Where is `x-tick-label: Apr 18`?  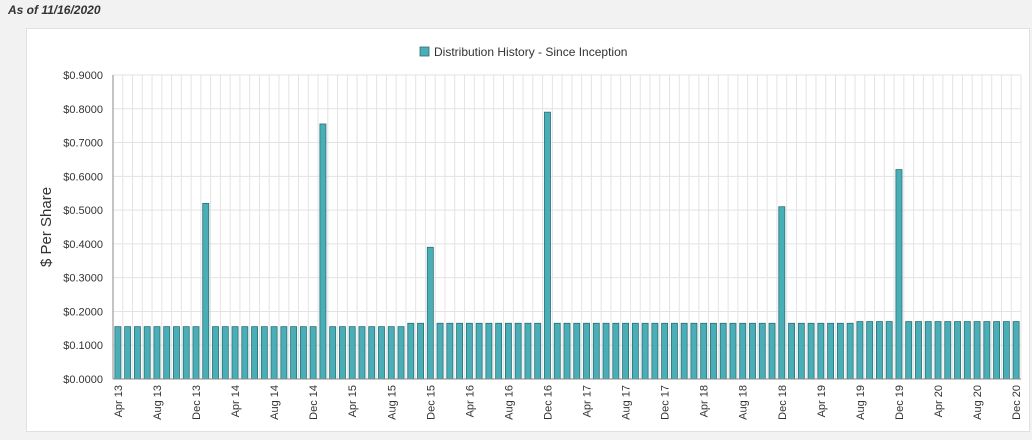 x-tick-label: Apr 18 is located at coordinates (705, 401).